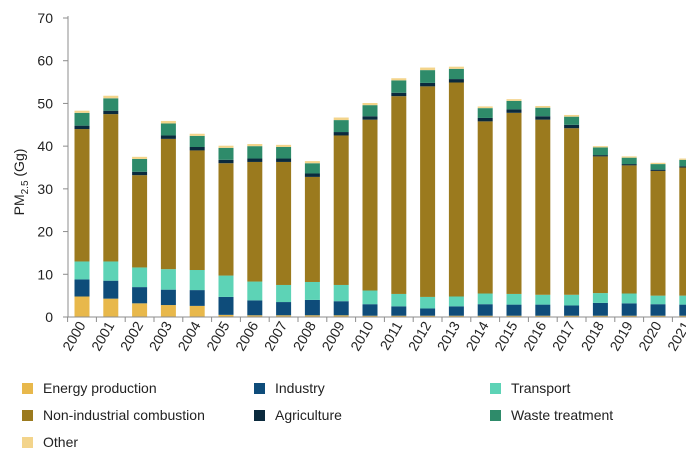  Describe the element at coordinates (682, 231) in the screenshot. I see `bar-segment-2021-non-industrial-combustion` at that location.